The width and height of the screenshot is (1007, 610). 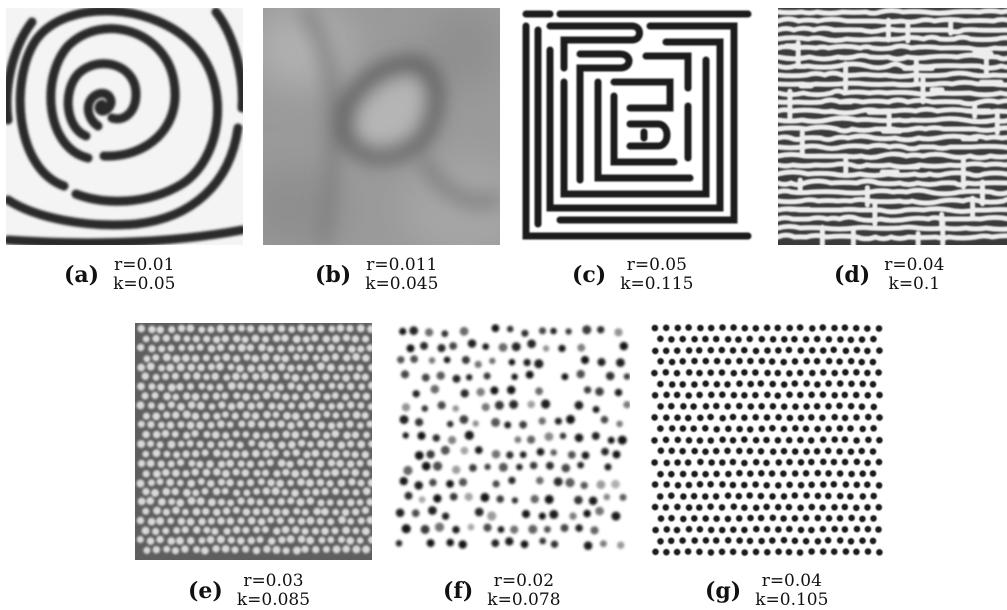 What do you see at coordinates (892, 227) in the screenshot?
I see `labyrinth-stripe` at bounding box center [892, 227].